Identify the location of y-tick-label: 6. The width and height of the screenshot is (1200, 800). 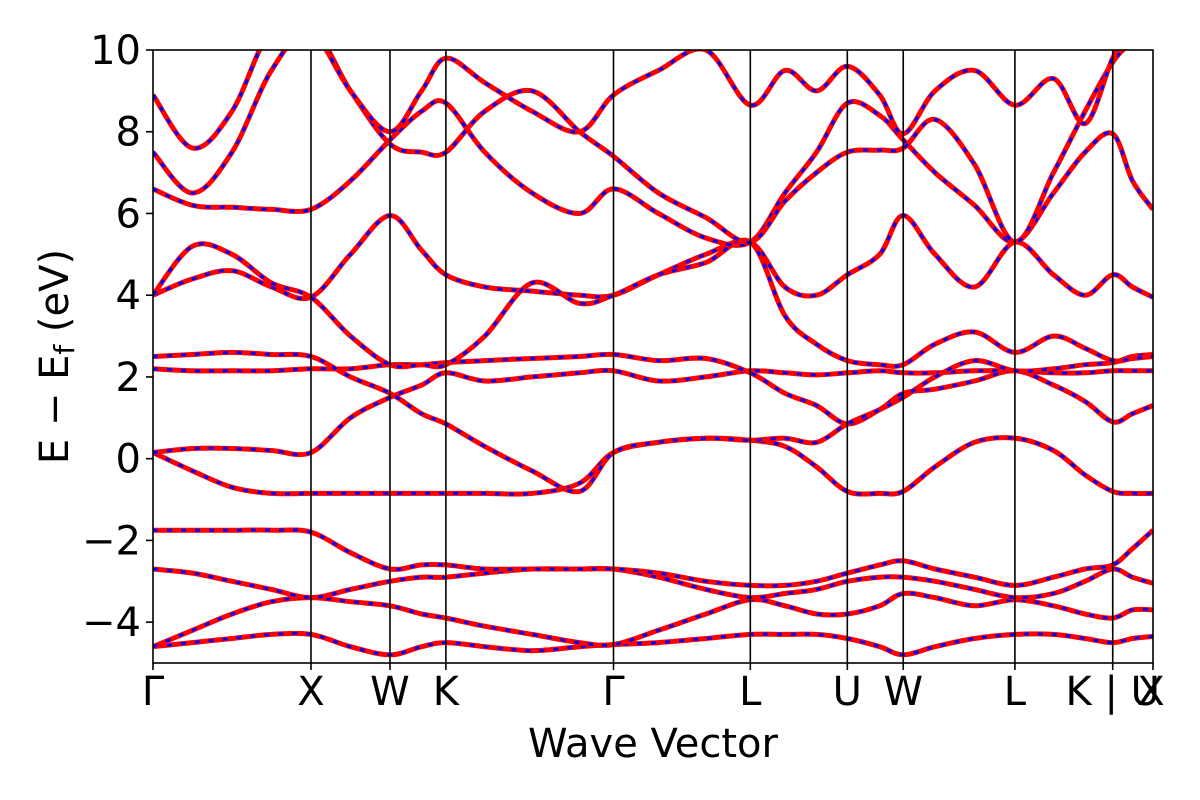
(128, 214).